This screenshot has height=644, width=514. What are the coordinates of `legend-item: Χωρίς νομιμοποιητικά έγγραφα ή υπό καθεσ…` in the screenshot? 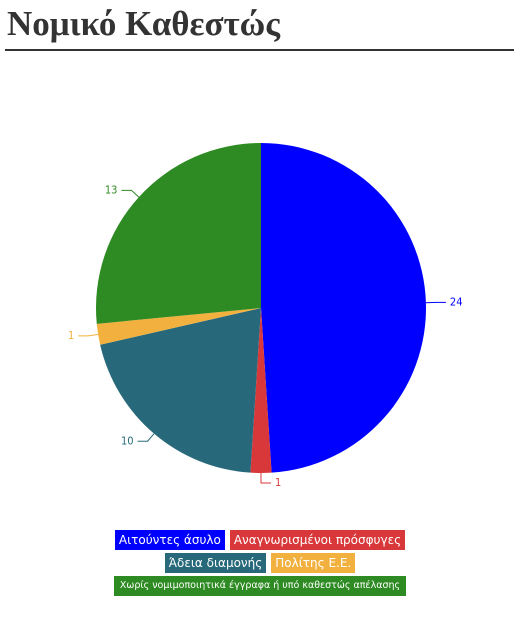 It's located at (260, 586).